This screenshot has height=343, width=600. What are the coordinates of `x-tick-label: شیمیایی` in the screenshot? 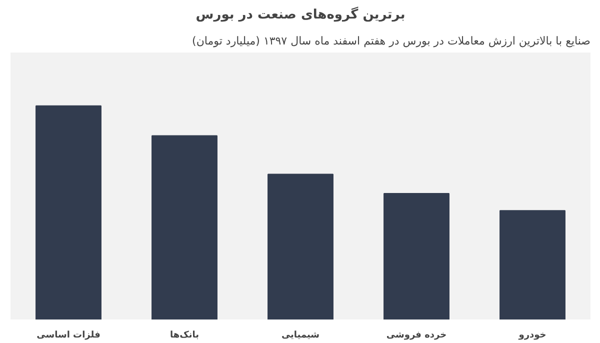 It's located at (300, 335).